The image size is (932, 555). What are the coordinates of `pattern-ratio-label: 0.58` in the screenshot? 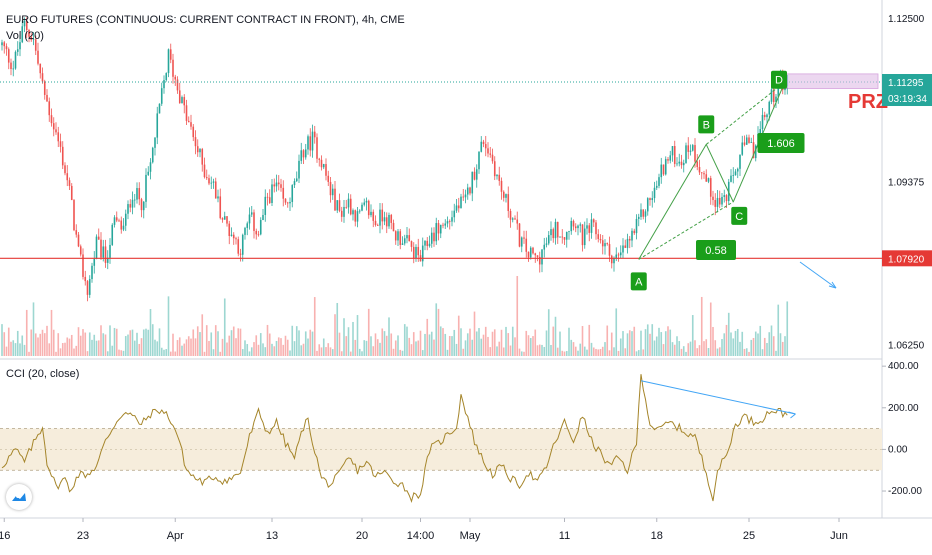 It's located at (715, 251).